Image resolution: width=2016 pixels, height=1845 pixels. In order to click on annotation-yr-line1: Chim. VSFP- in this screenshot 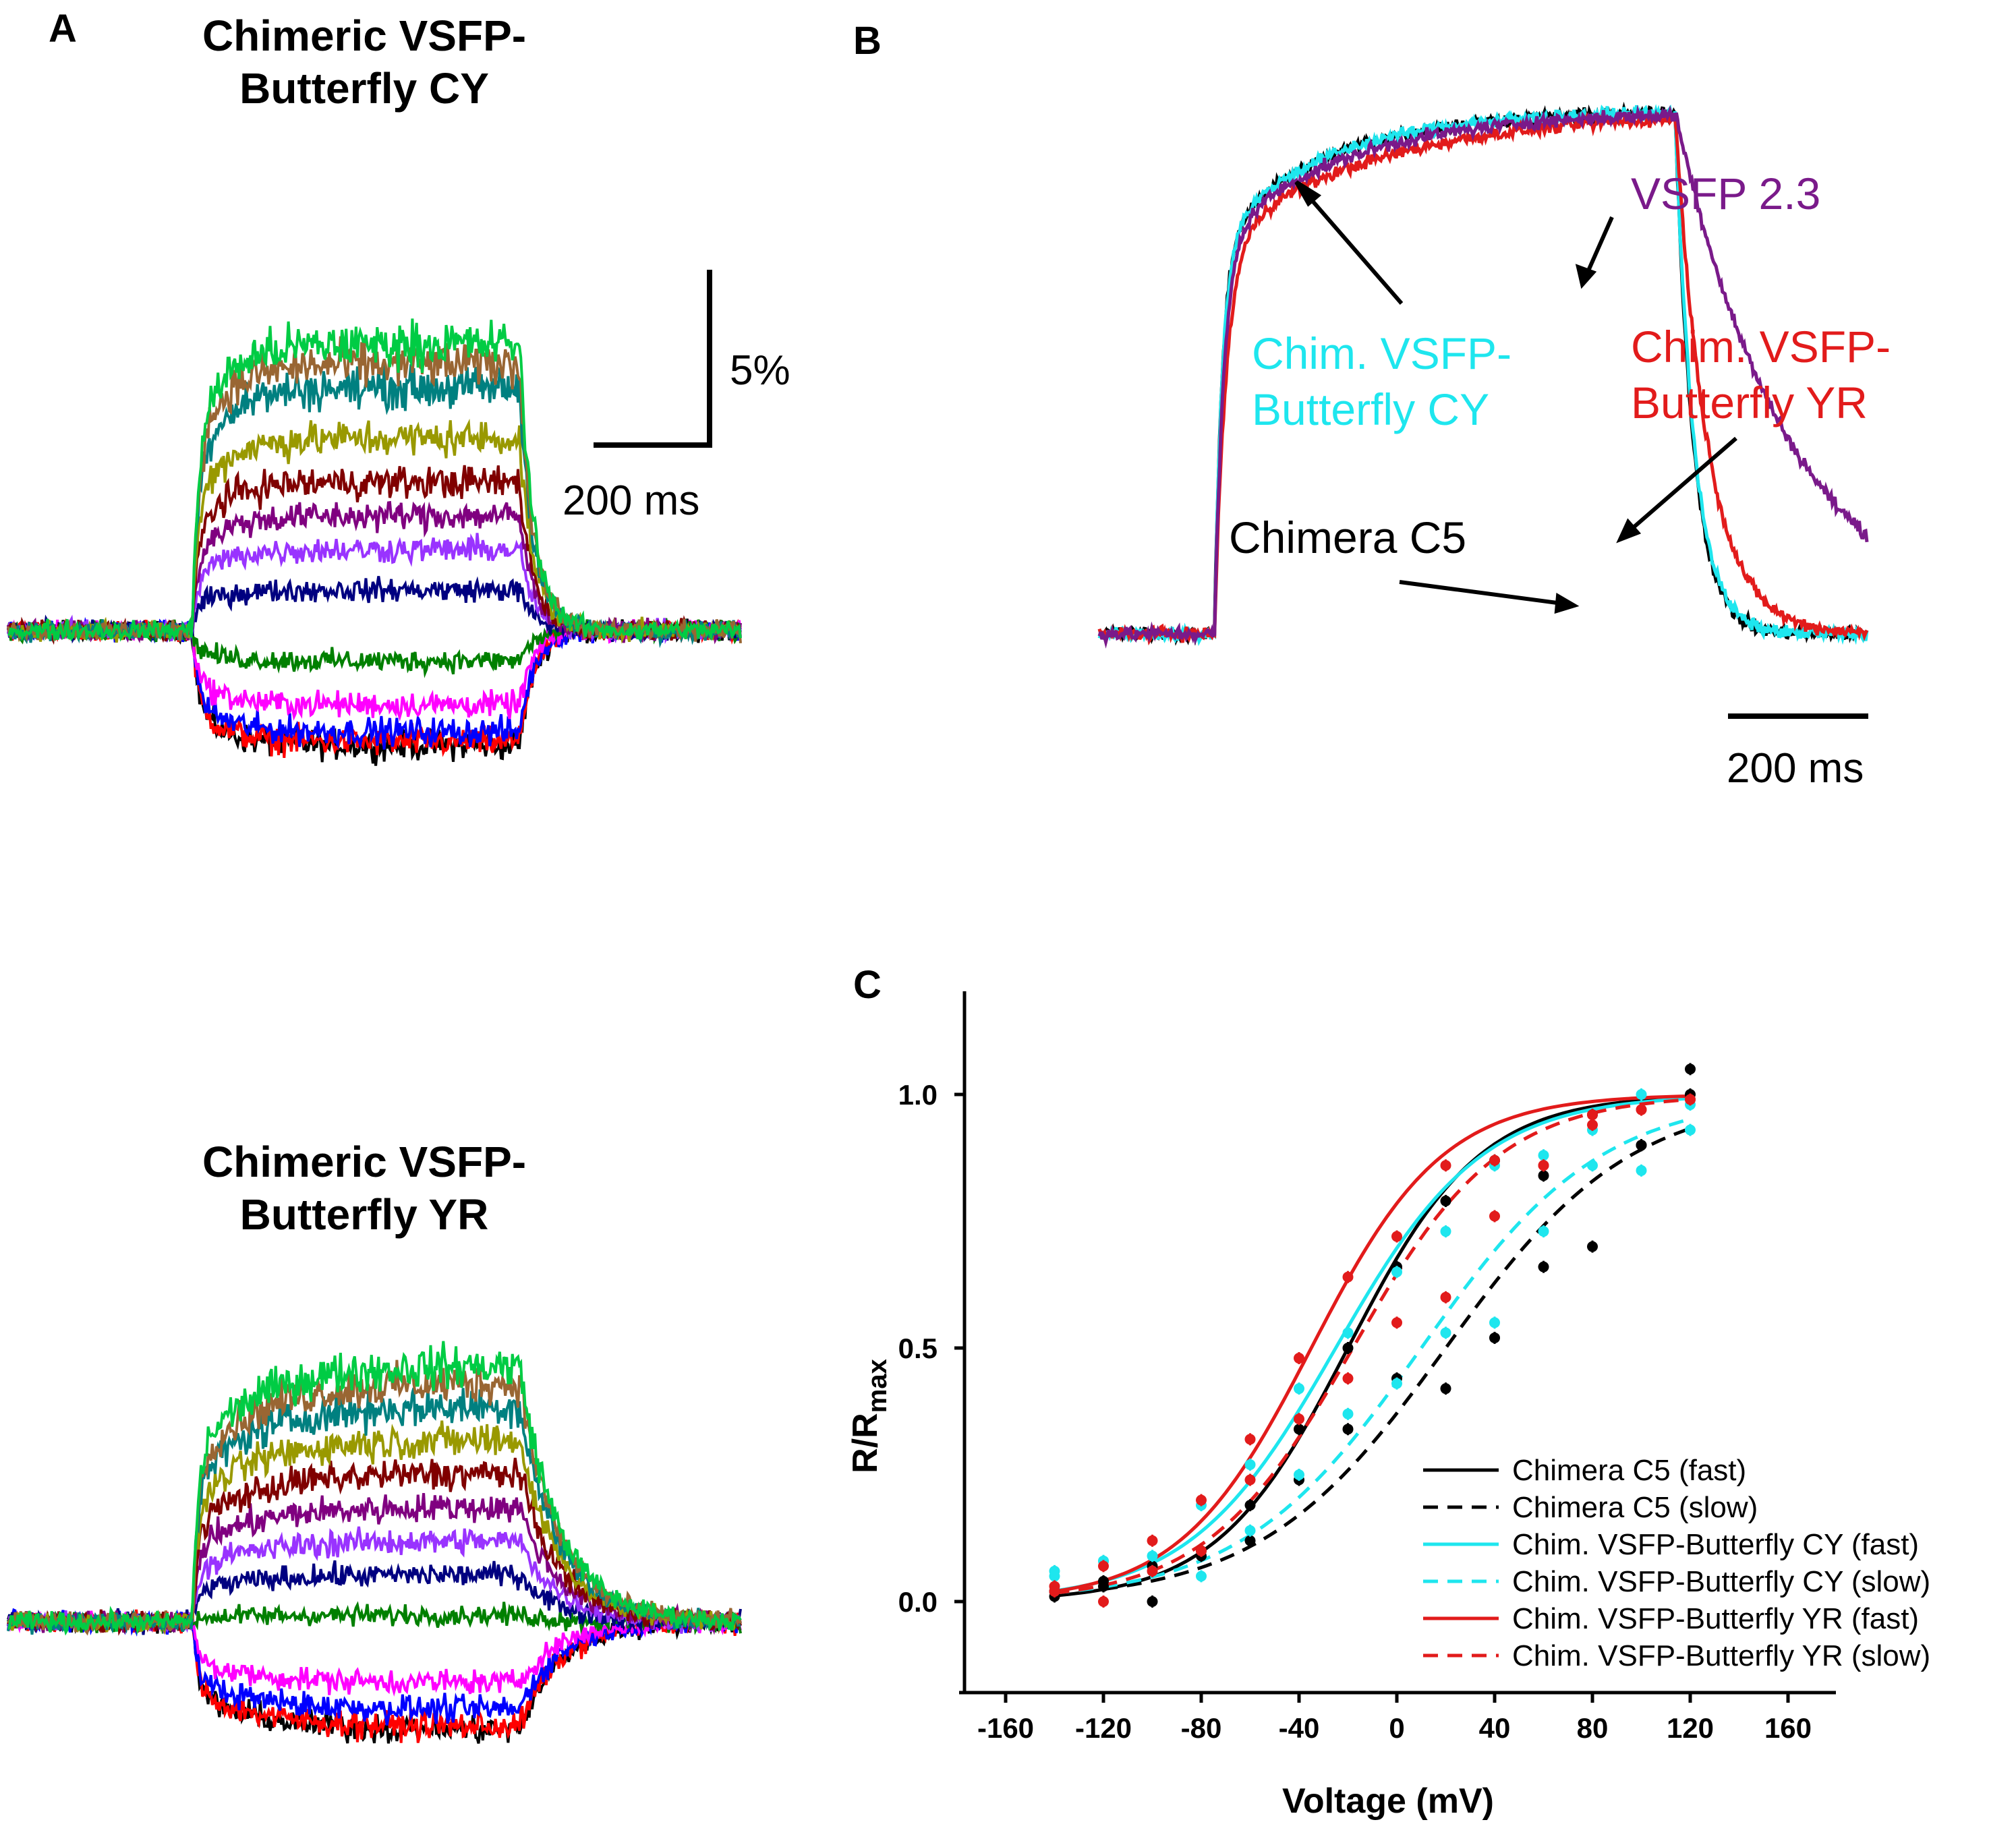, I will do `click(1761, 347)`.